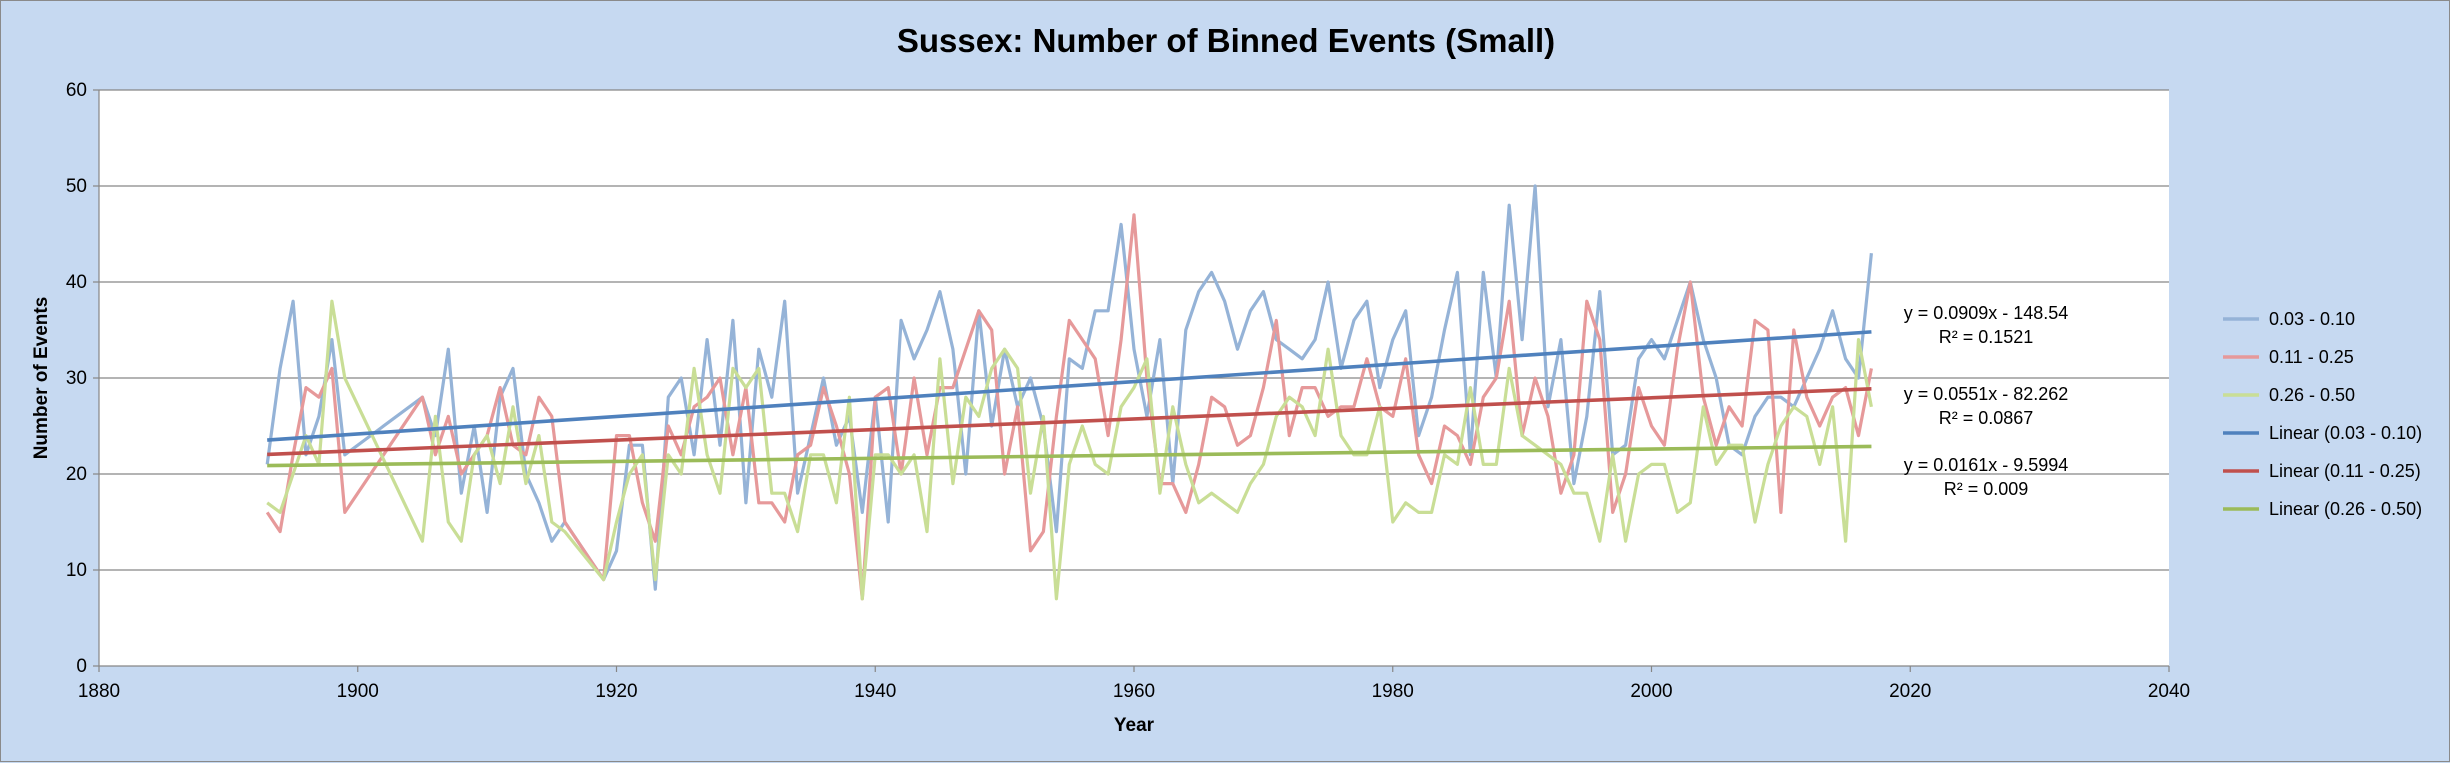 The image size is (2450, 763). What do you see at coordinates (1986, 394) in the screenshot?
I see `trendline-equation: y = 0.0551x - 82.262` at bounding box center [1986, 394].